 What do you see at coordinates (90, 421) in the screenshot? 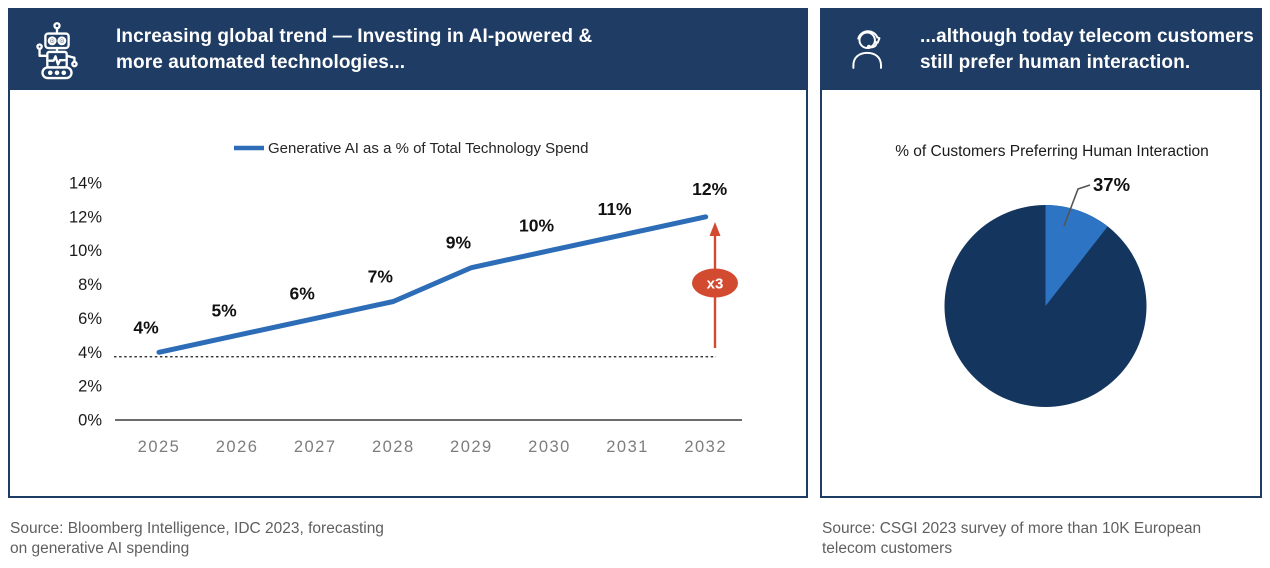
I see `y-tick-label: 0%` at bounding box center [90, 421].